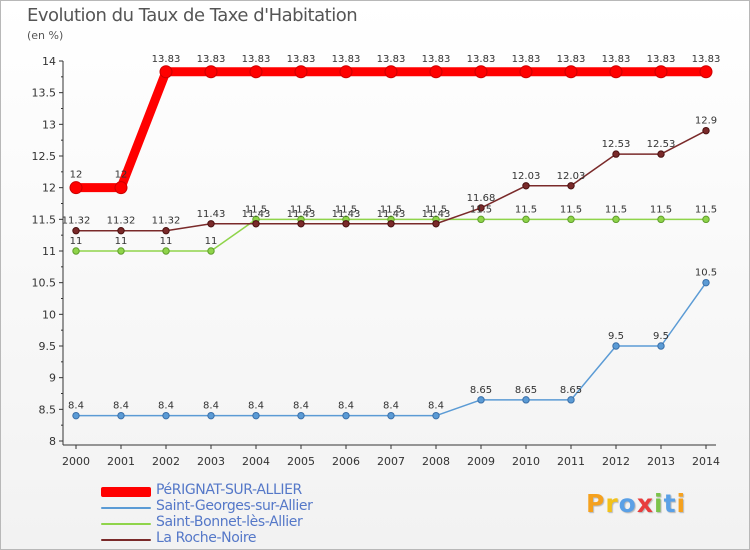  I want to click on data-label: 12, so click(121, 175).